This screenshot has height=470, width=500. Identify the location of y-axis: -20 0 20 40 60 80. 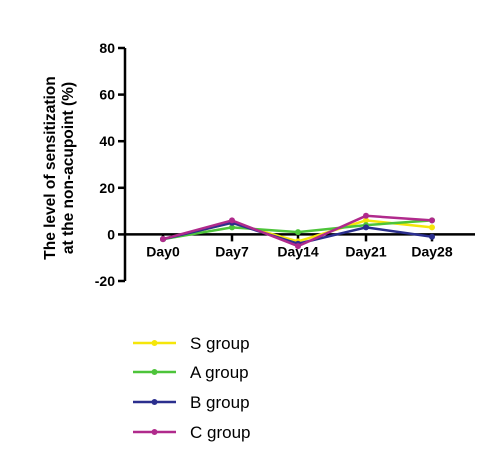
(111, 164).